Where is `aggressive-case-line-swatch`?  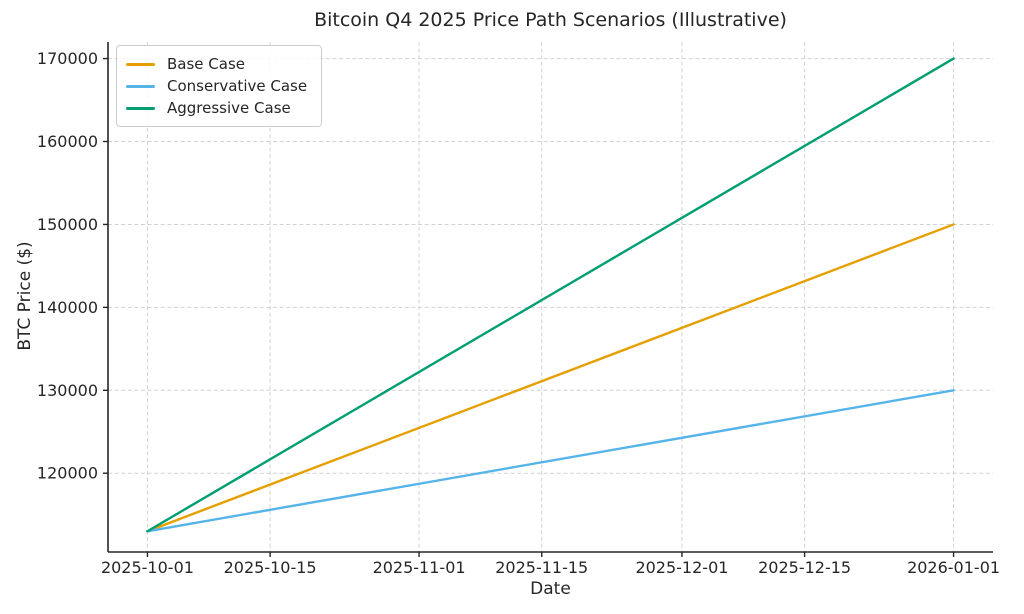 aggressive-case-line-swatch is located at coordinates (140, 108).